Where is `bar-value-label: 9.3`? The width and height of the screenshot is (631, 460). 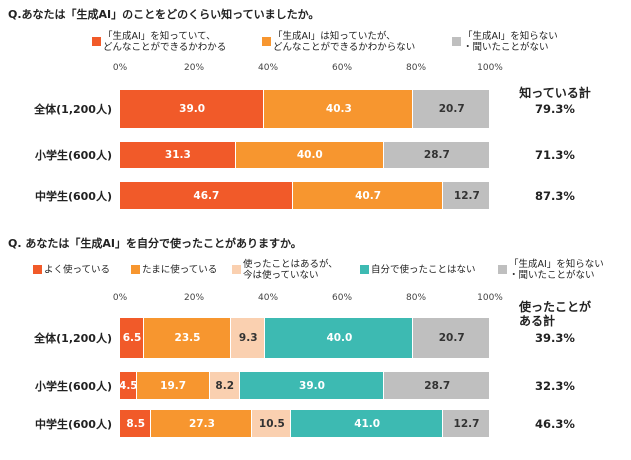
bar-value-label: 9.3 is located at coordinates (248, 338).